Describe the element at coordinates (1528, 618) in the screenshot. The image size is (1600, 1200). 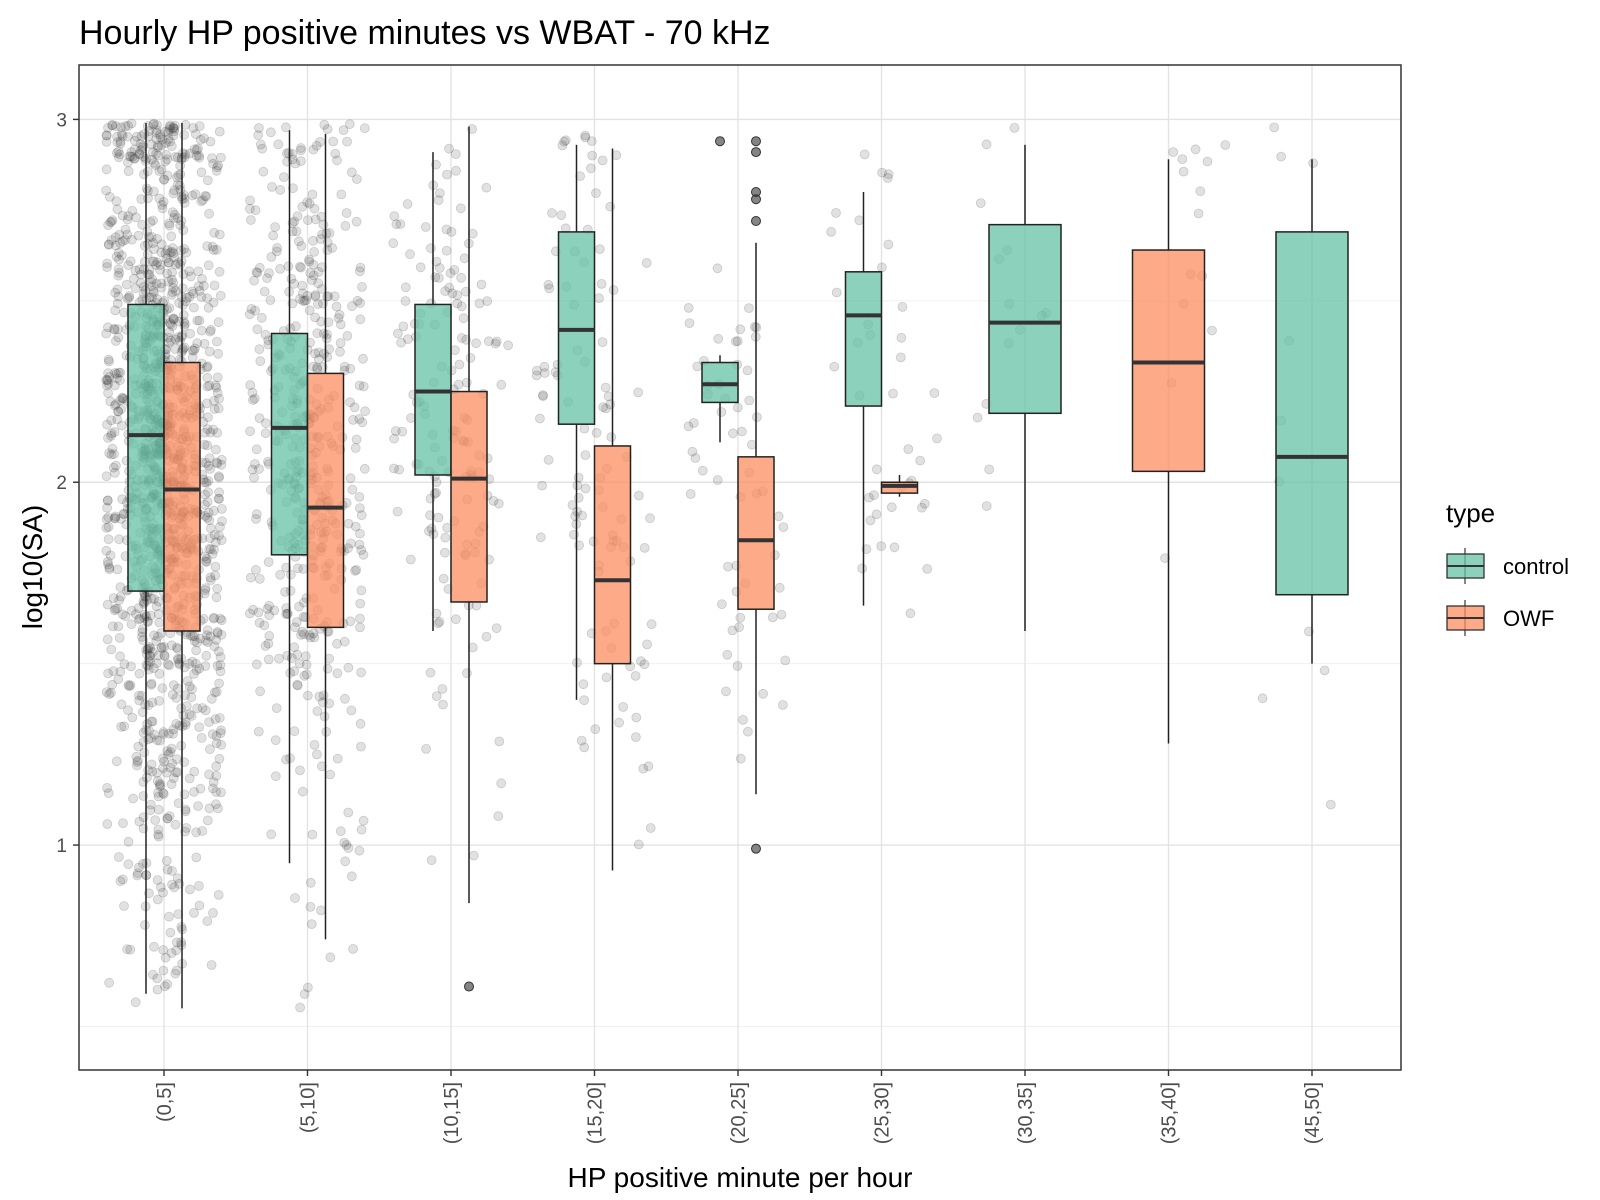
I see `legend-label: OWF` at that location.